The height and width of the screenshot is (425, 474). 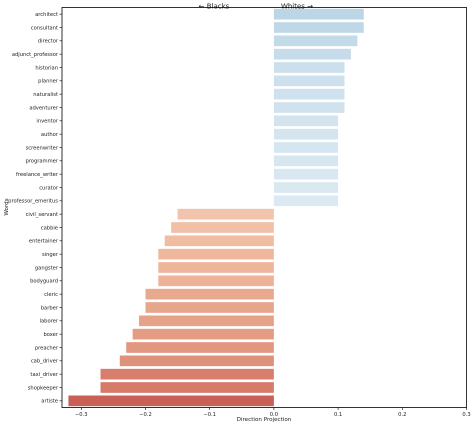 What do you see at coordinates (264, 420) in the screenshot?
I see `x-axis-label: Direction Projection` at bounding box center [264, 420].